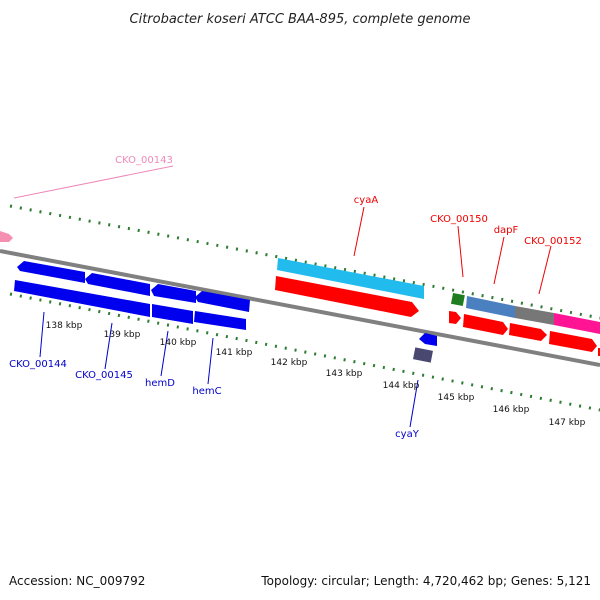 The width and height of the screenshot is (600, 600). Describe the element at coordinates (38, 364) in the screenshot. I see `label-CKO_00144: CKO_00144` at that location.